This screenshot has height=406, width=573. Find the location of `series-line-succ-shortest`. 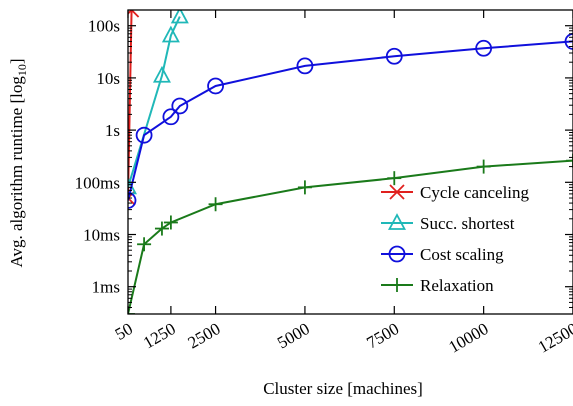

series-line-succ-shortest is located at coordinates (154, 102).